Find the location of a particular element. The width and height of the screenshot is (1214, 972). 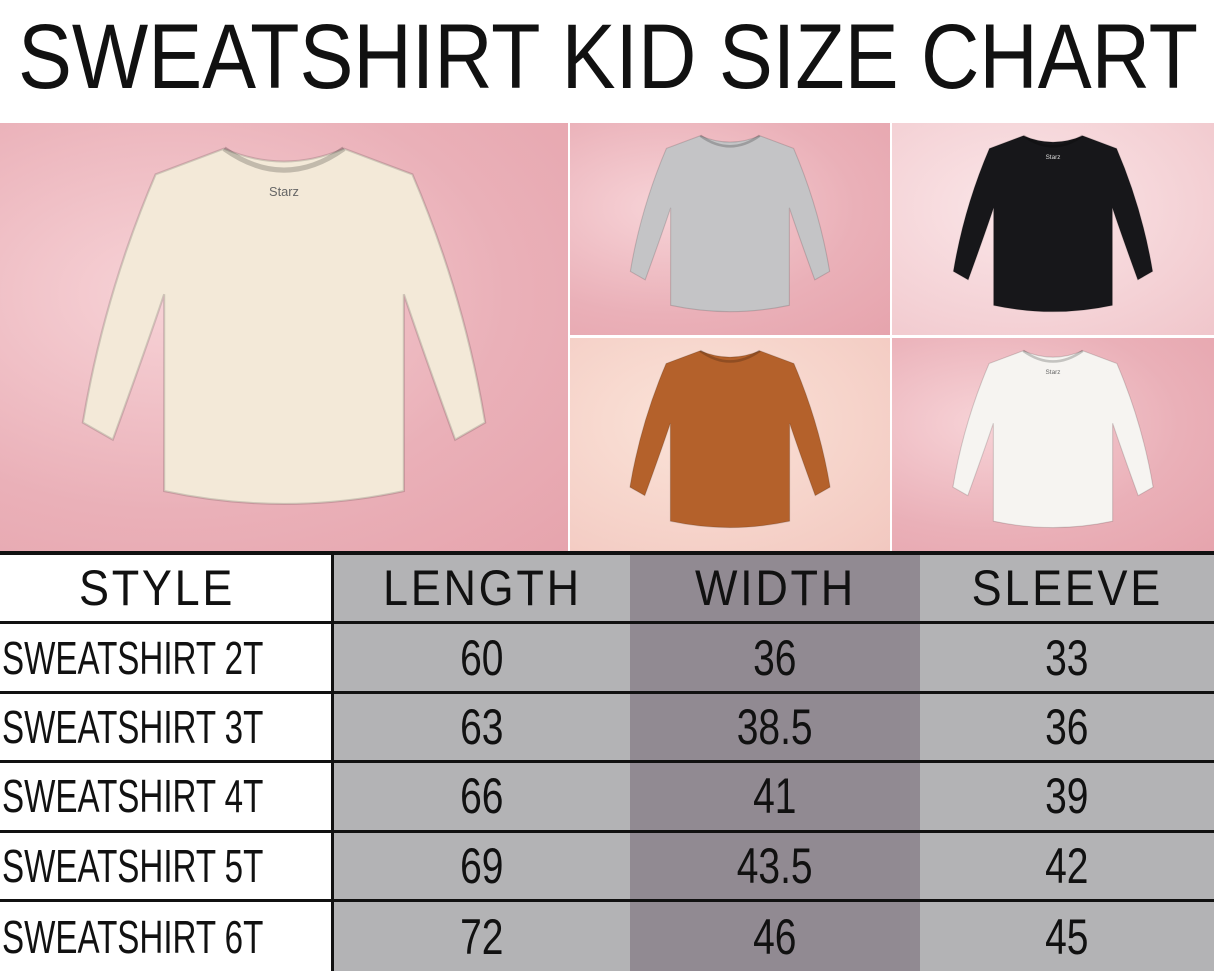

page-title: SWEATSHIRT KID SIZE CHART is located at coordinates (608, 57).